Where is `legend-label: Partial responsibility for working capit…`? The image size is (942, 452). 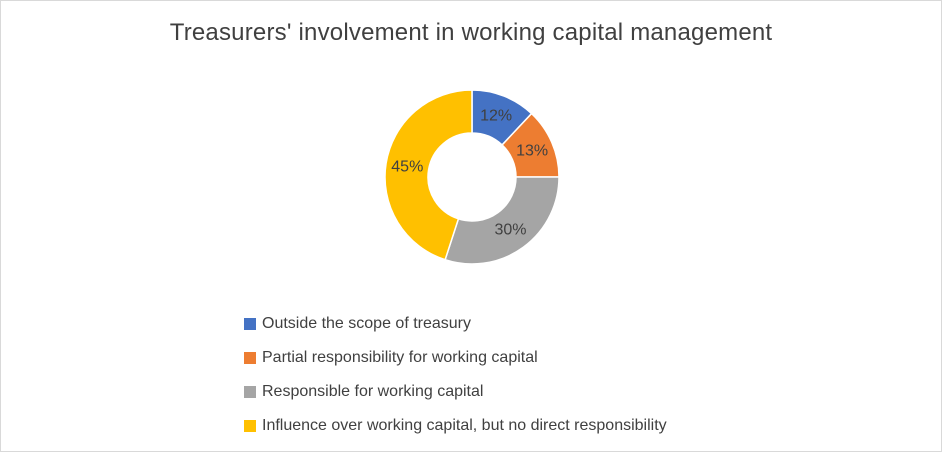 legend-label: Partial responsibility for working capit… is located at coordinates (400, 357).